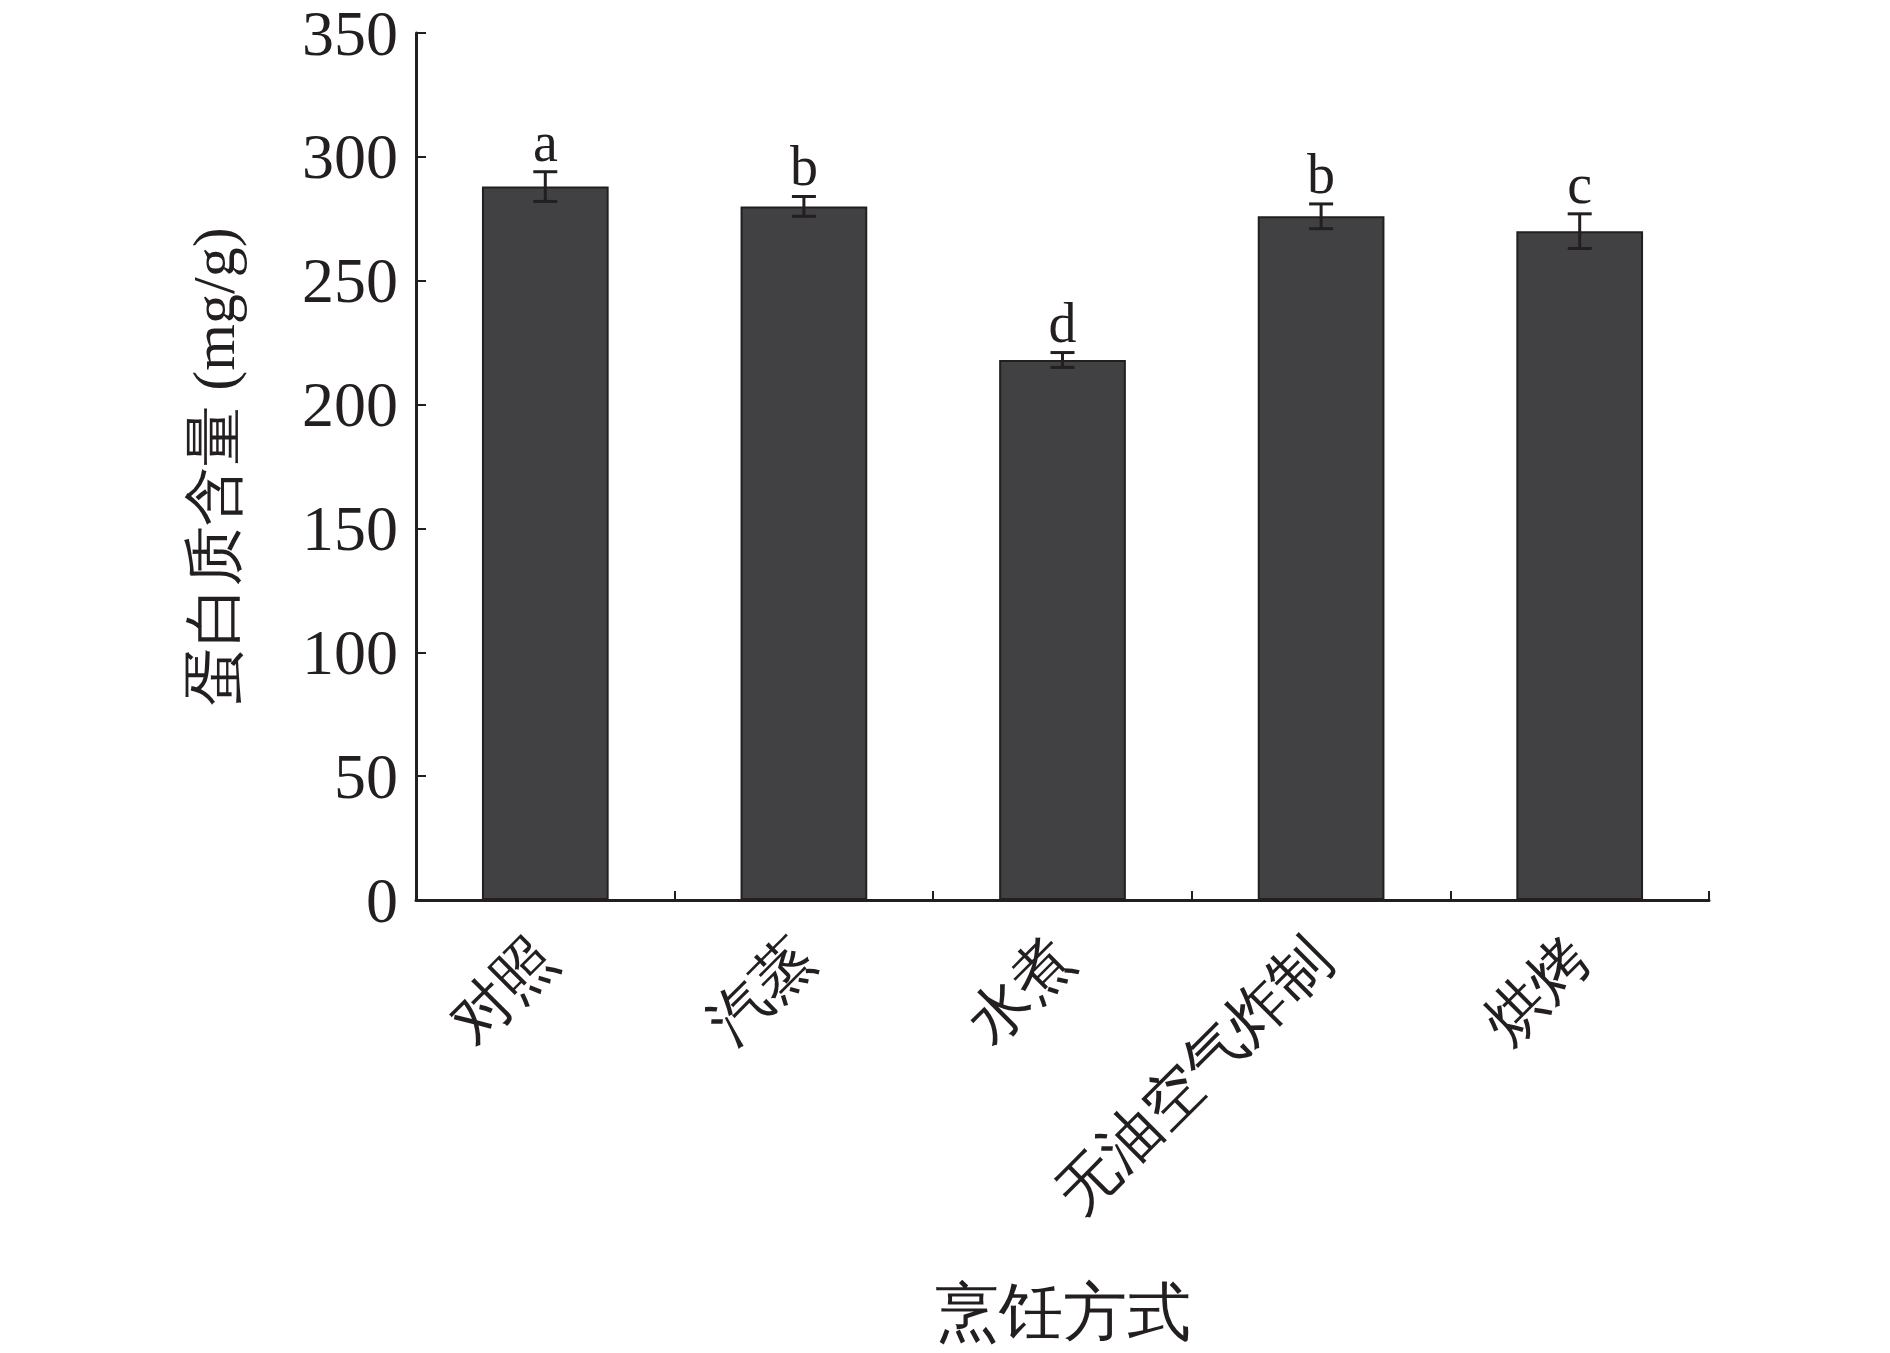 The image size is (1890, 1353). What do you see at coordinates (214, 466) in the screenshot?
I see `y-axis-title: 蛋白质含量 (mg/g)` at bounding box center [214, 466].